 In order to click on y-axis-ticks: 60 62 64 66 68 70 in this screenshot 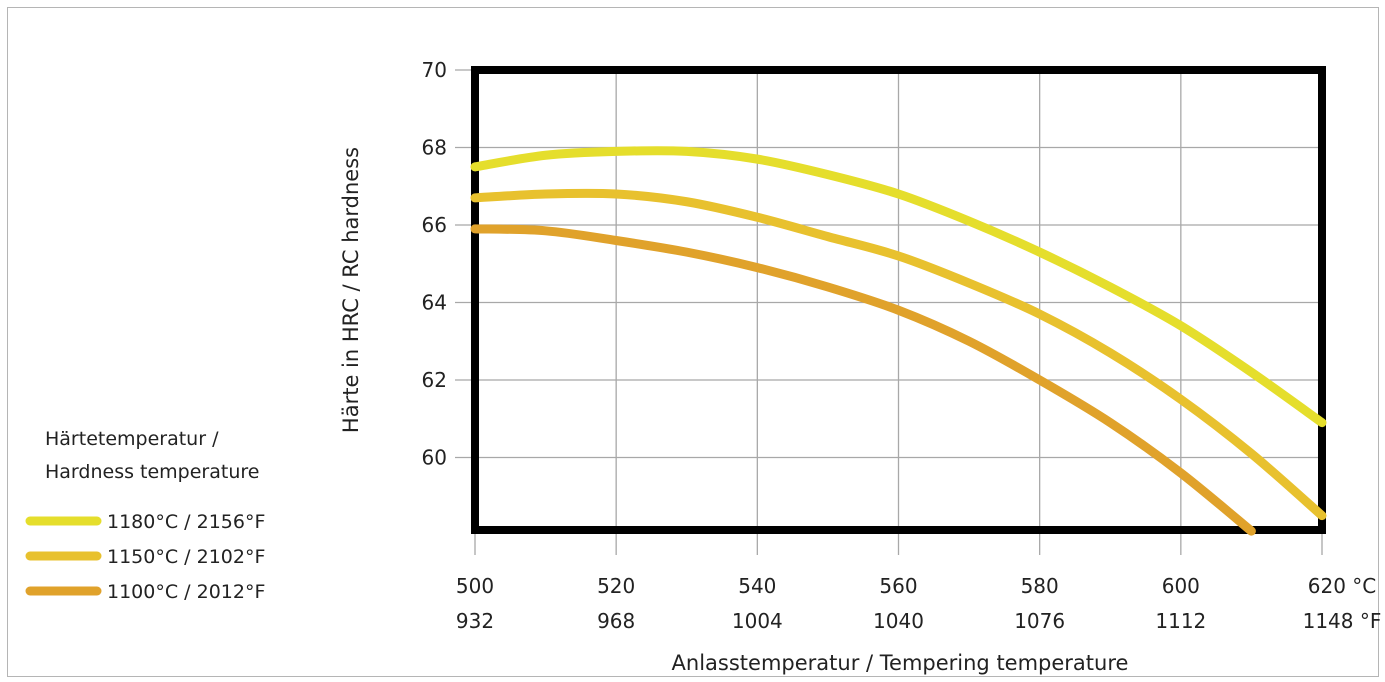, I will do `click(434, 264)`.